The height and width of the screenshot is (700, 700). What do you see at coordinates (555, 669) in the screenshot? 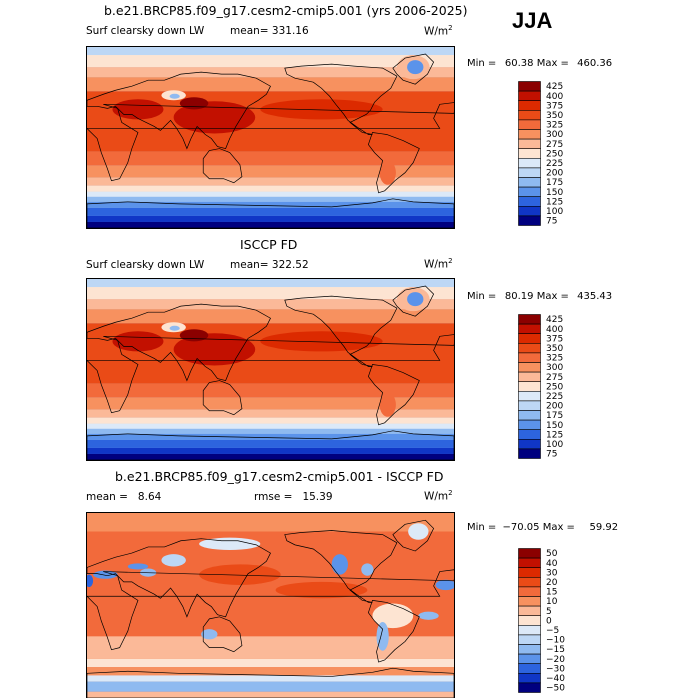
I see `colorbar-label: −30` at bounding box center [555, 669].